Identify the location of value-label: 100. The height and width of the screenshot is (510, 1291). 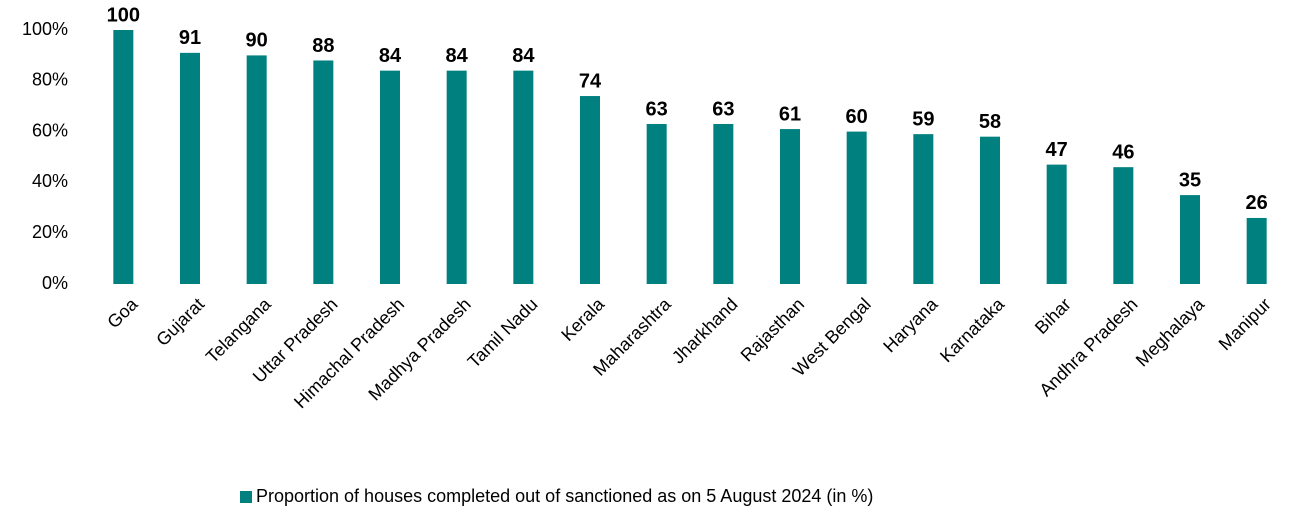
(123, 15).